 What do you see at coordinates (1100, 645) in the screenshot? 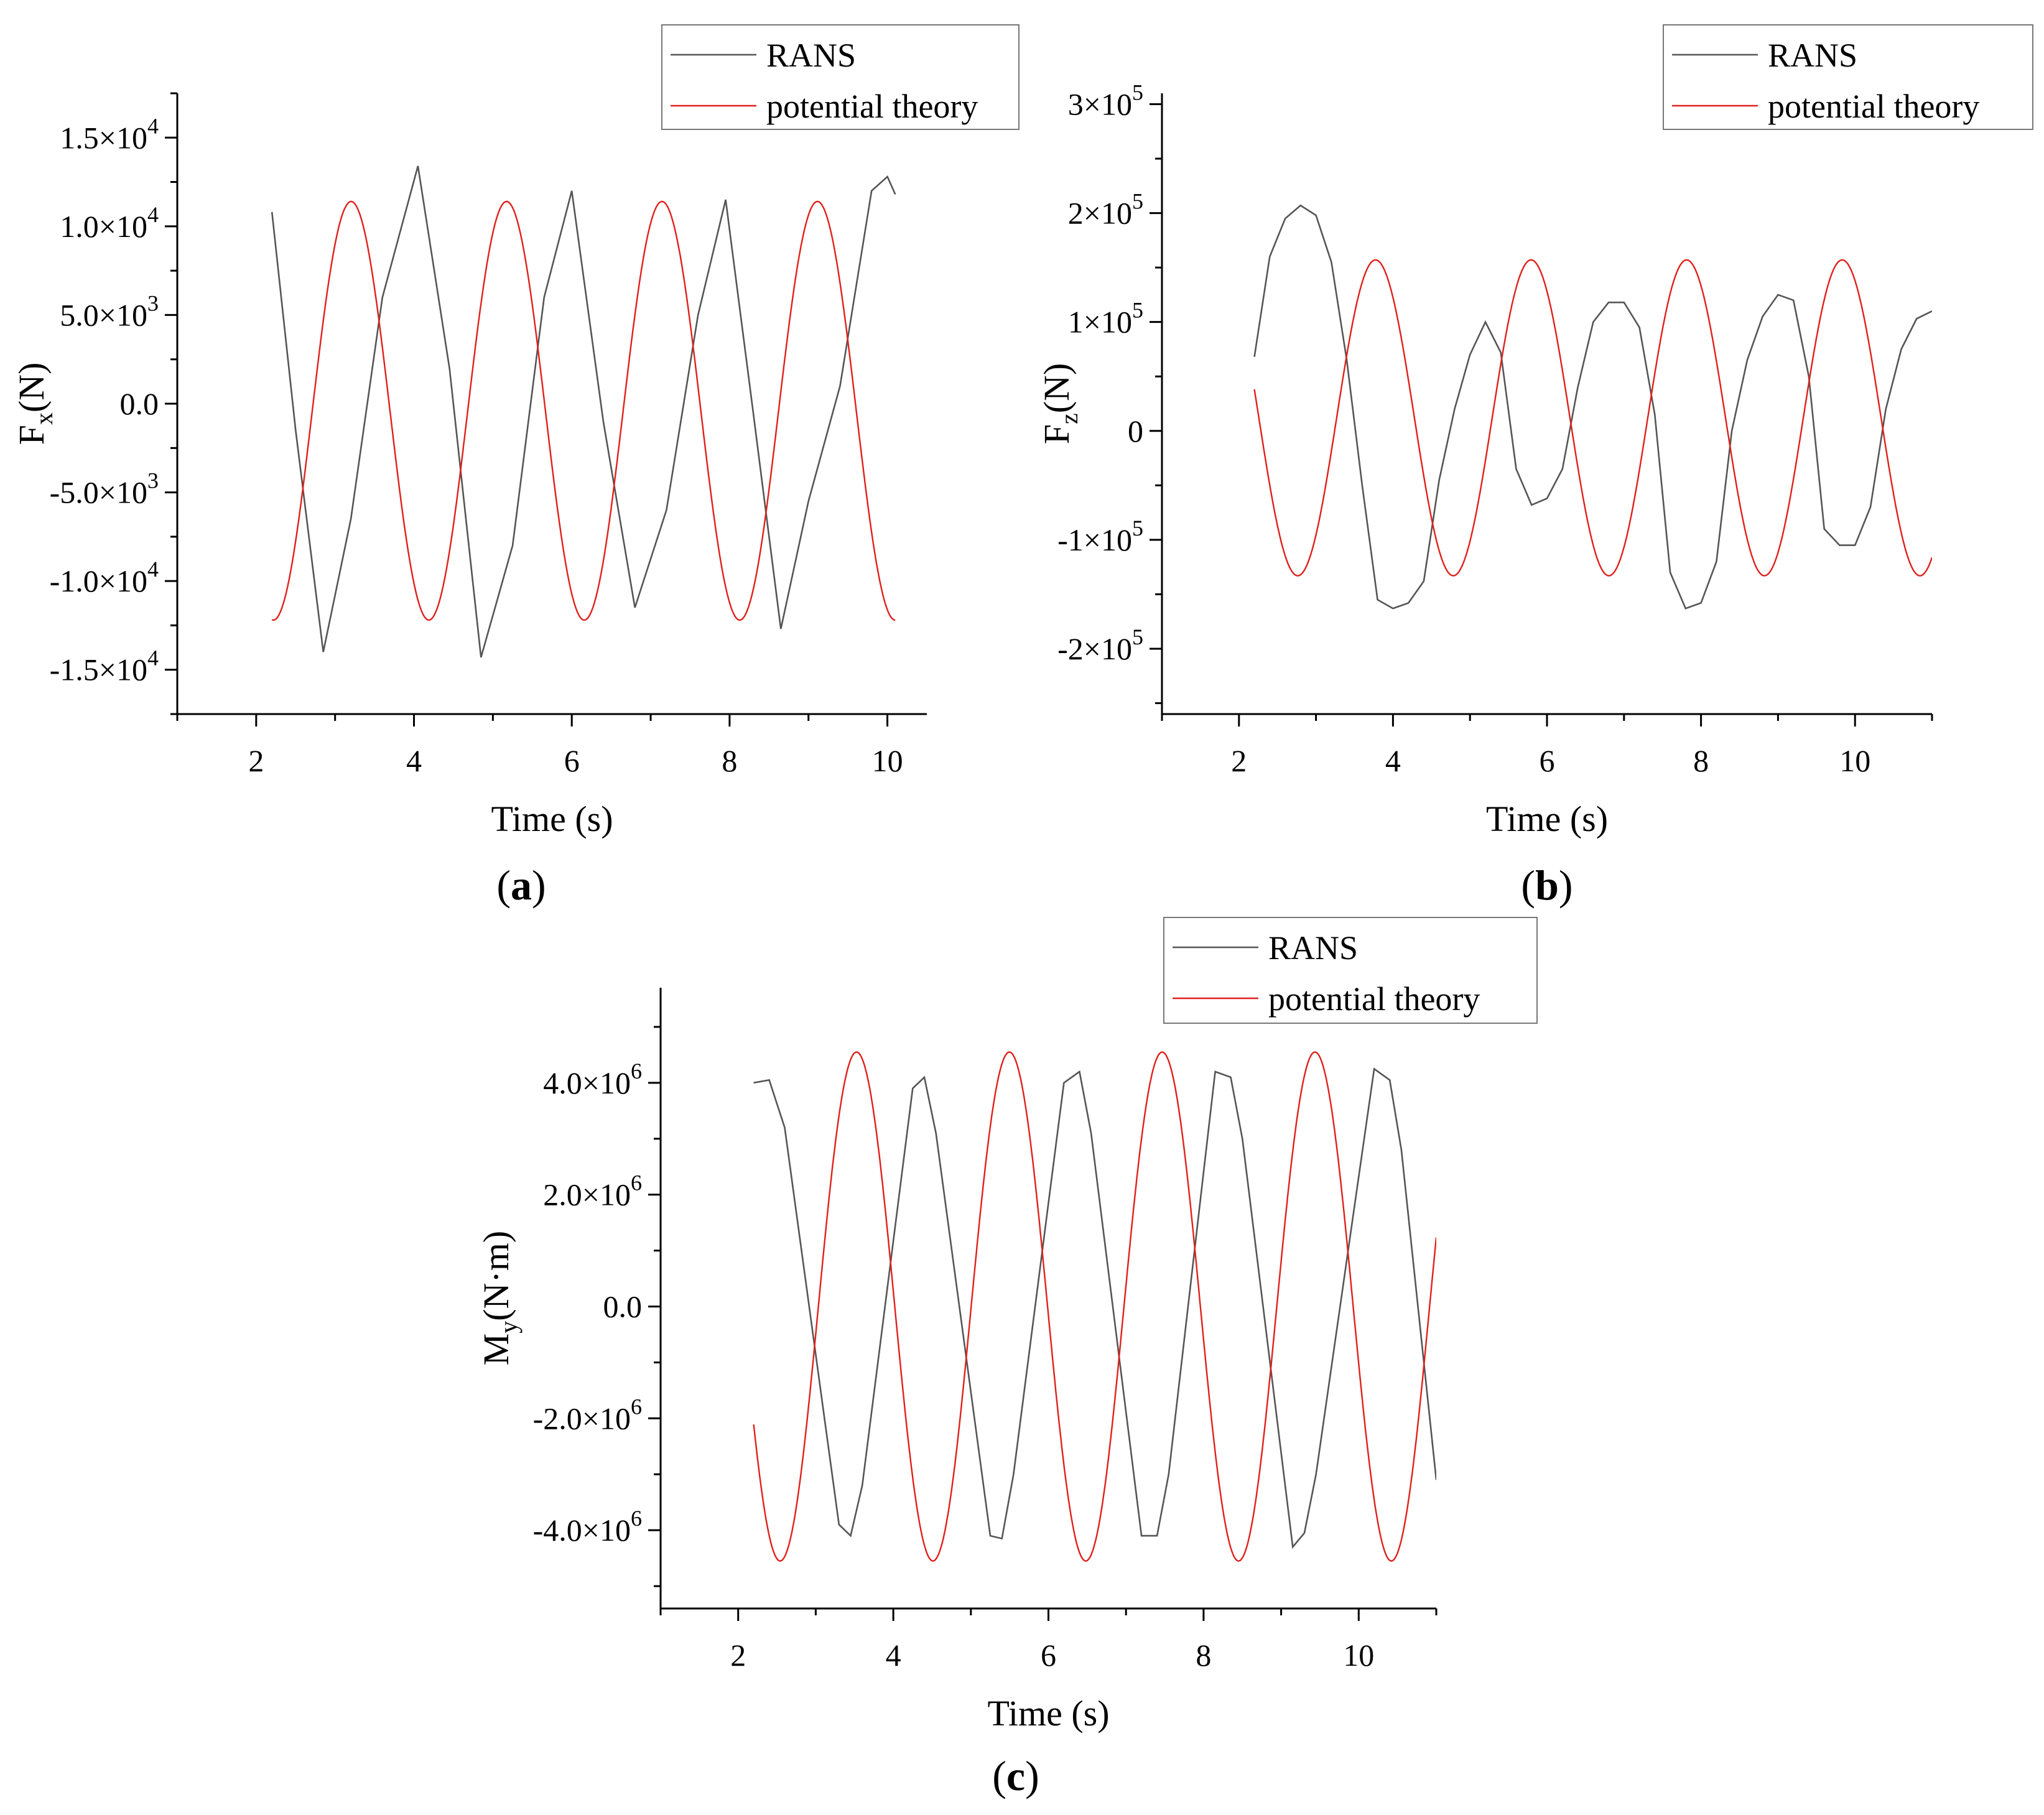
I see `y-tick-label: -2×10⁵` at bounding box center [1100, 645].